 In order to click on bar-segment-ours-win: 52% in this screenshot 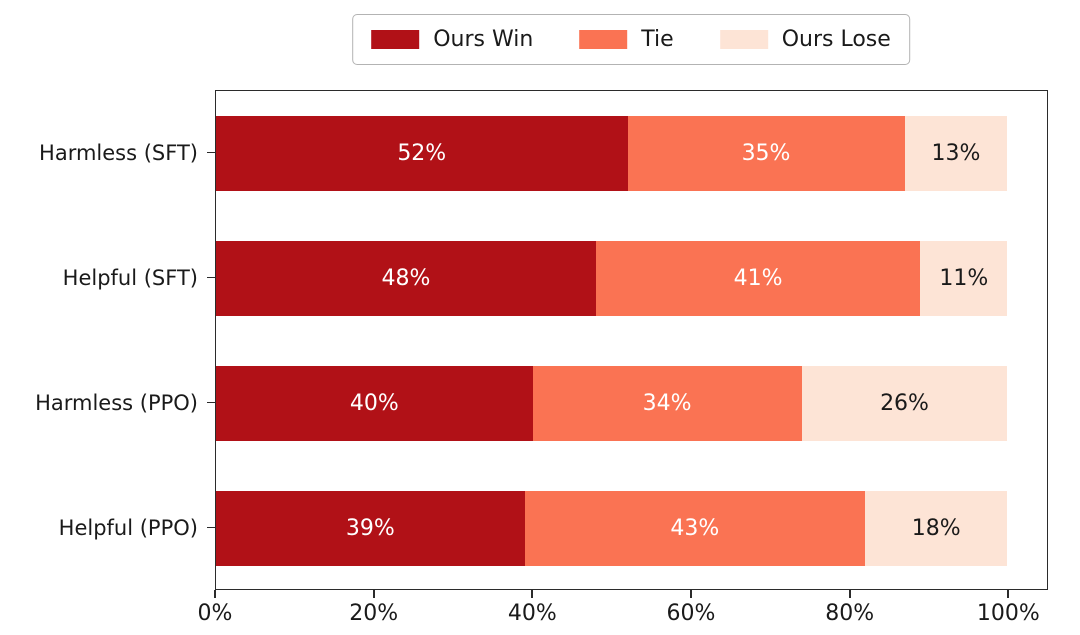, I will do `click(422, 153)`.